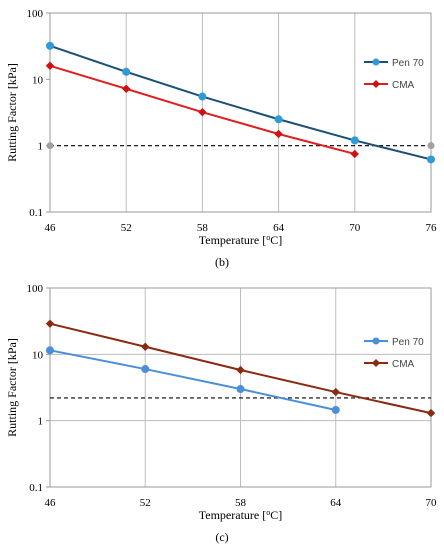  What do you see at coordinates (432, 228) in the screenshot?
I see `x-tick-label: 76` at bounding box center [432, 228].